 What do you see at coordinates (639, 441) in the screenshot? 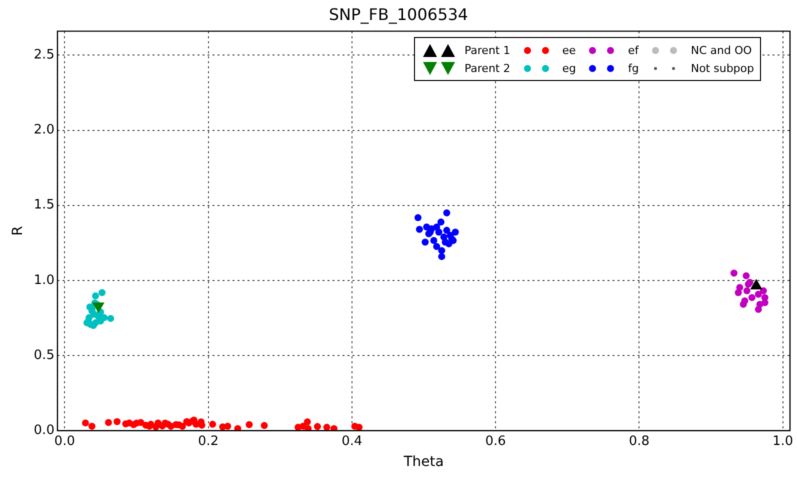
I see `x-tick-label: 0.8` at bounding box center [639, 441].